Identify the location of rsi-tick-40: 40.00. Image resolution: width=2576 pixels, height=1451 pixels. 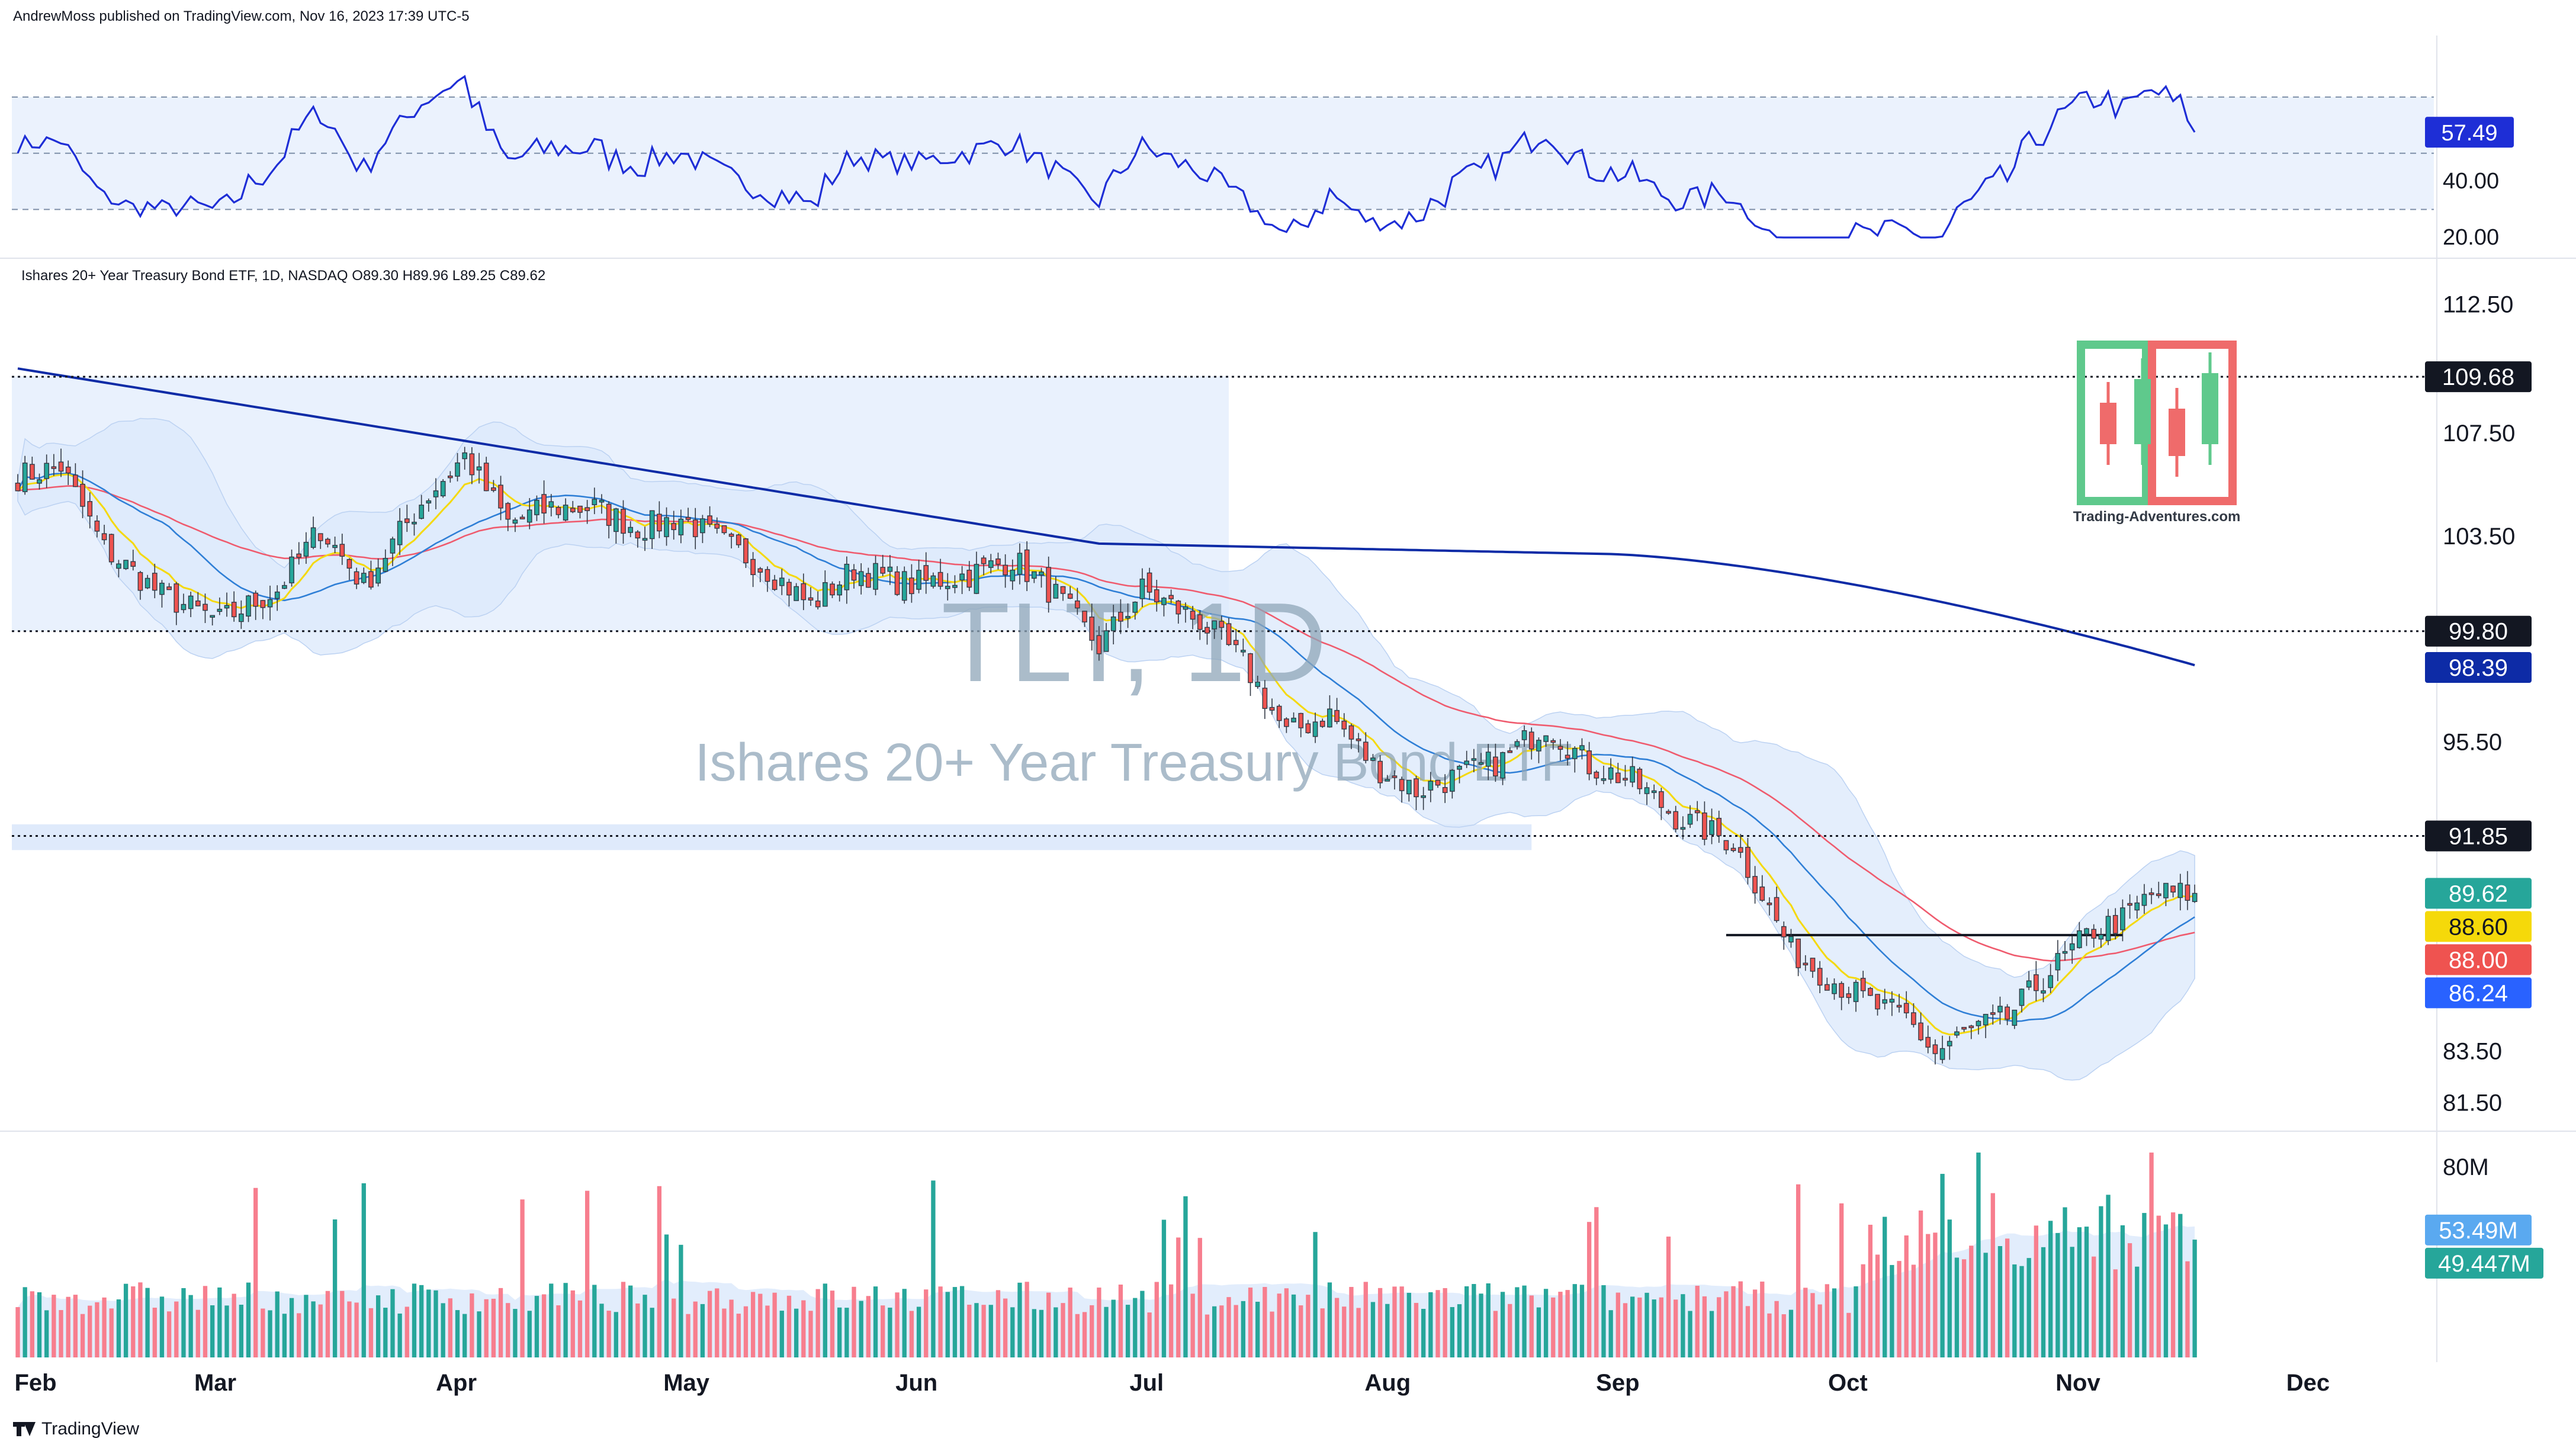
(2471, 181).